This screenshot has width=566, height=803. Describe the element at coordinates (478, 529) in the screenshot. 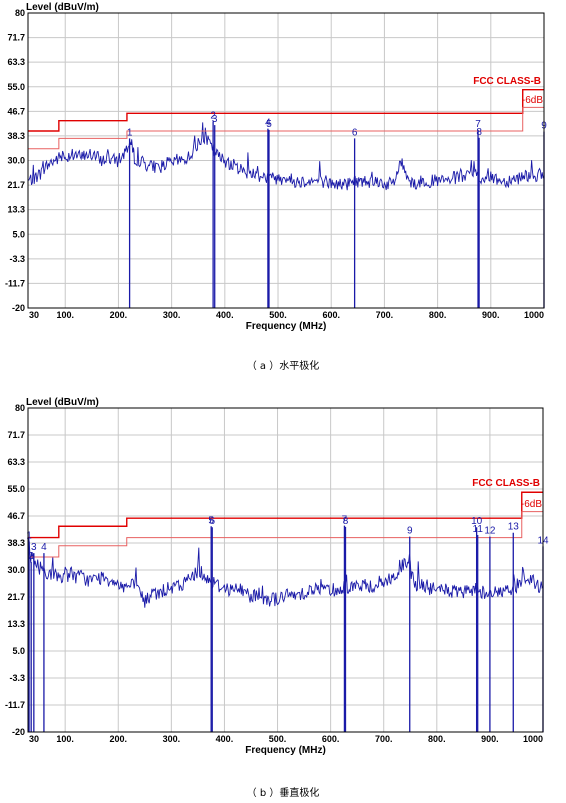

I see `marker-label: 11` at that location.